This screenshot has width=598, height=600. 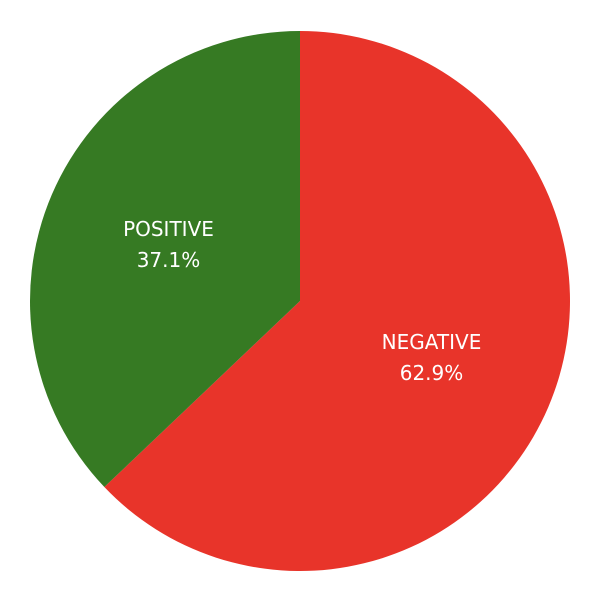 What do you see at coordinates (432, 373) in the screenshot?
I see `slice-percent-negative: 62.9%` at bounding box center [432, 373].